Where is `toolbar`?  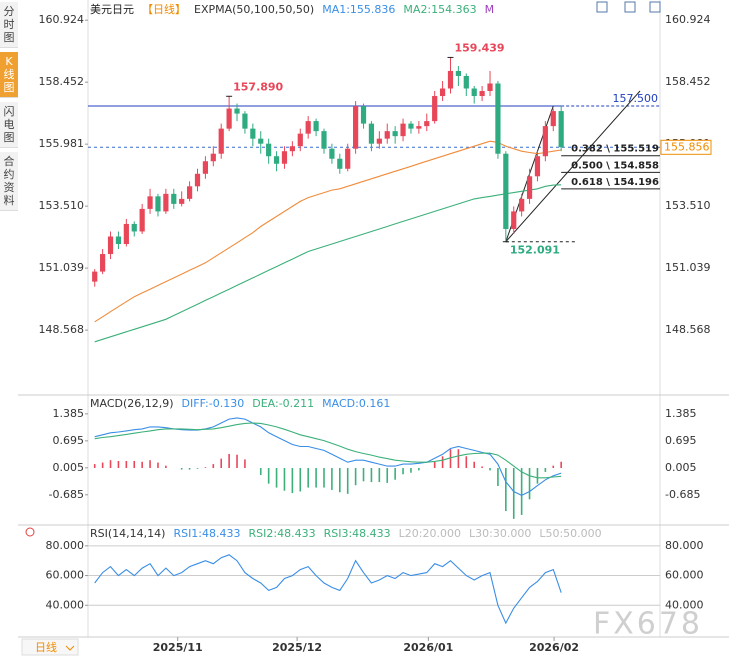 toolbar is located at coordinates (628, 7).